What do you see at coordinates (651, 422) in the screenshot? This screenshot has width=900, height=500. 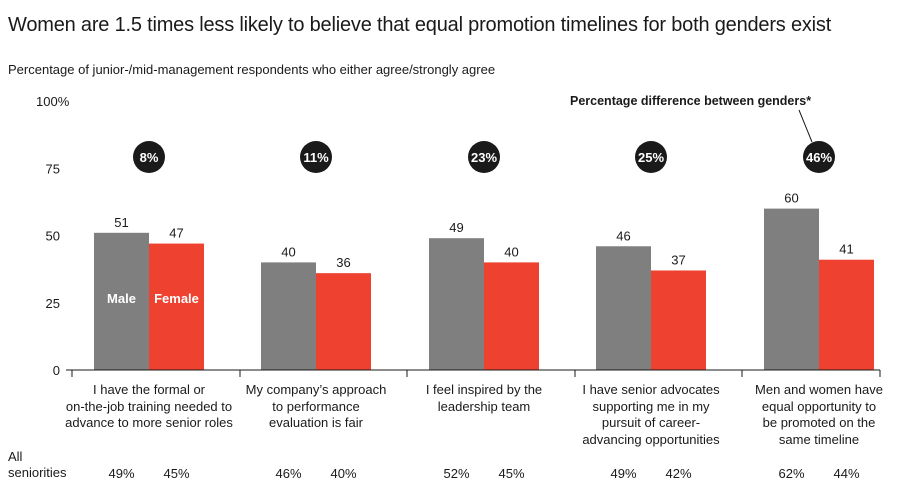 I see `category-label-line: pursuit of career-` at bounding box center [651, 422].